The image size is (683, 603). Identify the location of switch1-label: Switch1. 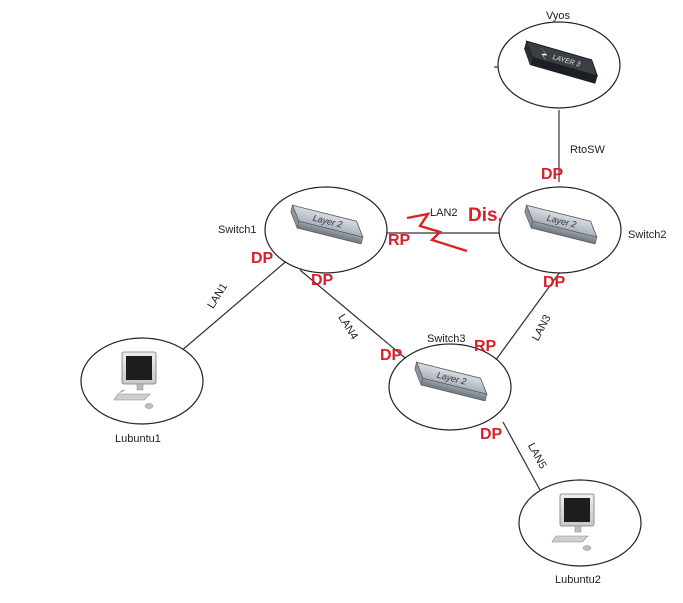
(237, 230).